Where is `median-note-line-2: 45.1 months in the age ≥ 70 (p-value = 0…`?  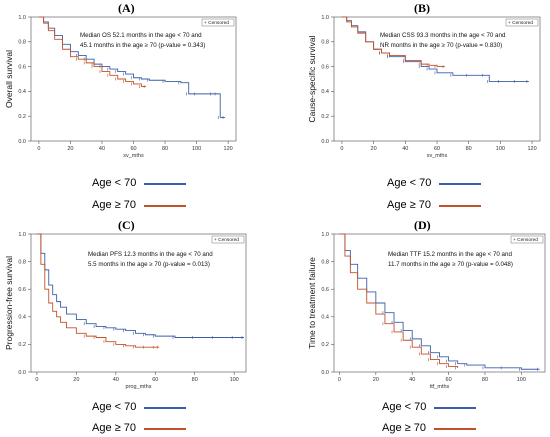
median-note-line-2: 45.1 months in the age ≥ 70 (p-value = 0… is located at coordinates (142, 45).